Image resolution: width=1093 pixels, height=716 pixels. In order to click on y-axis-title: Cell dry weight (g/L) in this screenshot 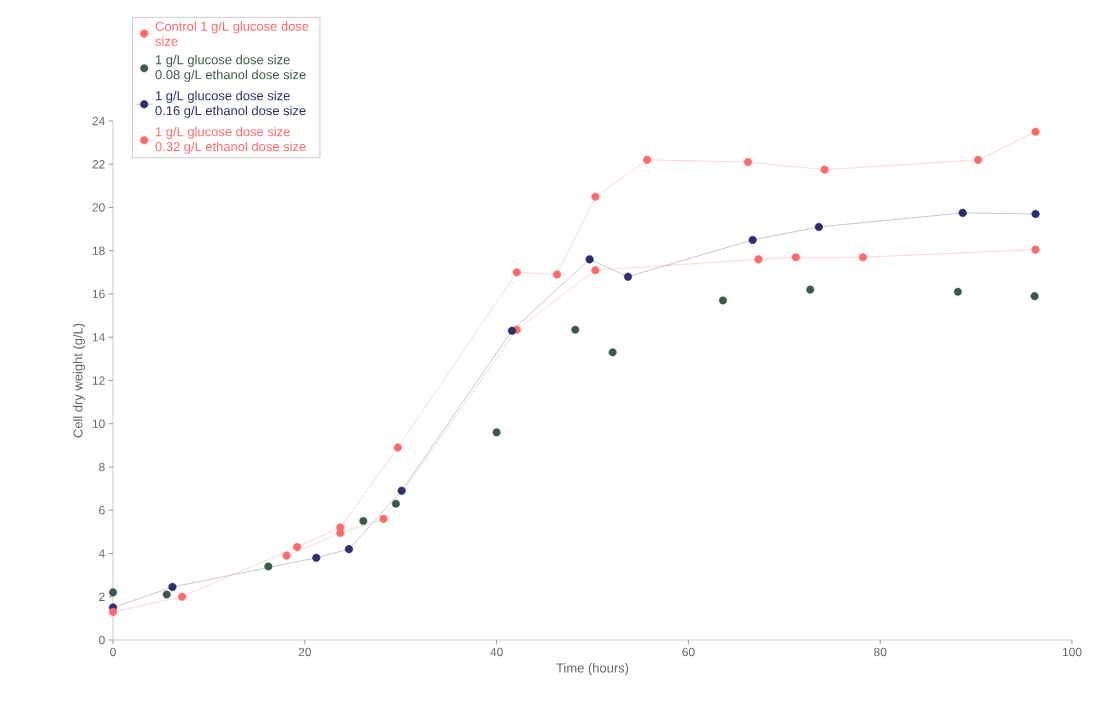, I will do `click(79, 380)`.